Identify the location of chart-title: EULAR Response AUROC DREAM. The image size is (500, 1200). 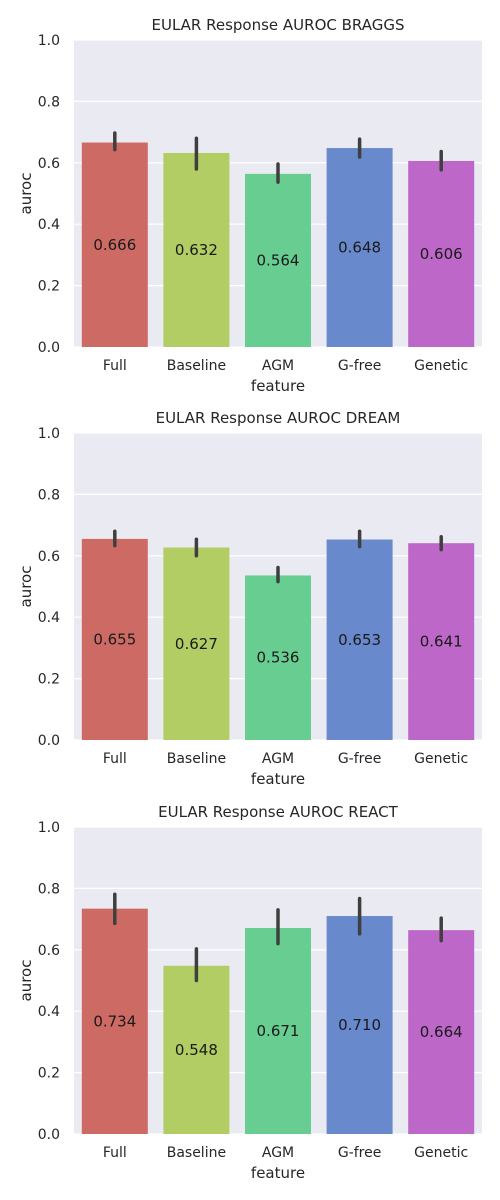
(278, 418).